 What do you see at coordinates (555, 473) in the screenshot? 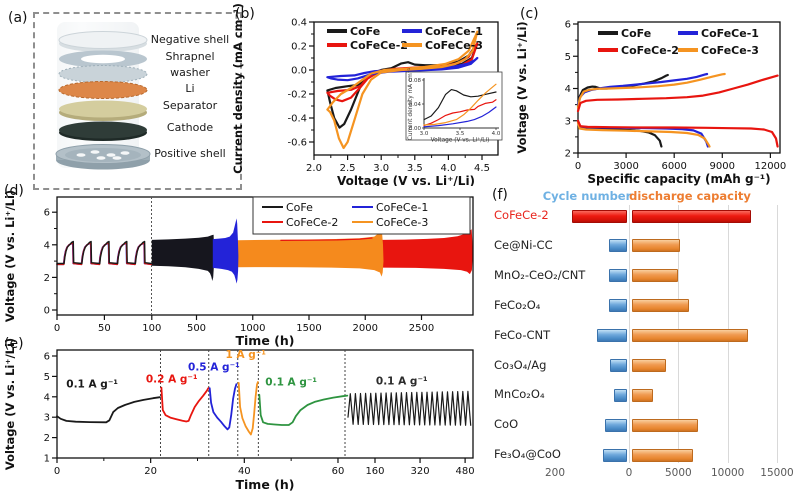
I see `axis-tick-label: 200` at bounding box center [555, 473].